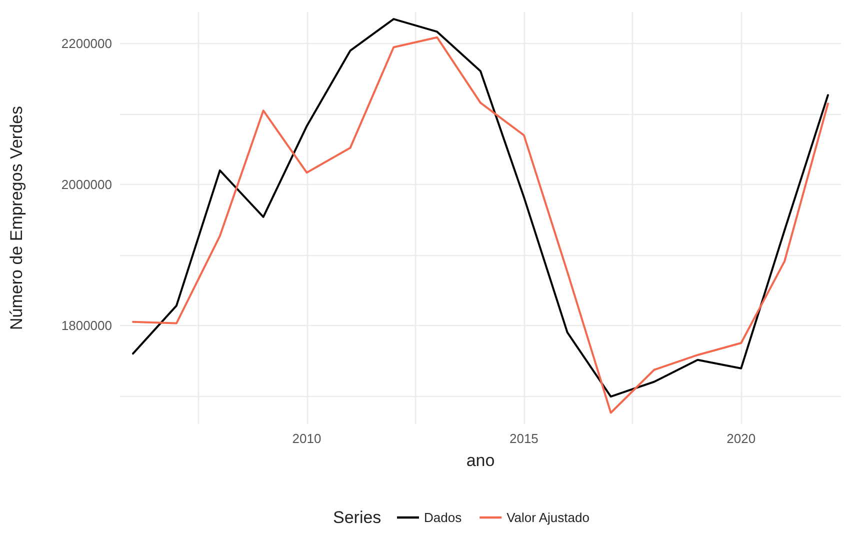 The width and height of the screenshot is (847, 537). Describe the element at coordinates (480, 460) in the screenshot. I see `x-axis-title: ano` at that location.